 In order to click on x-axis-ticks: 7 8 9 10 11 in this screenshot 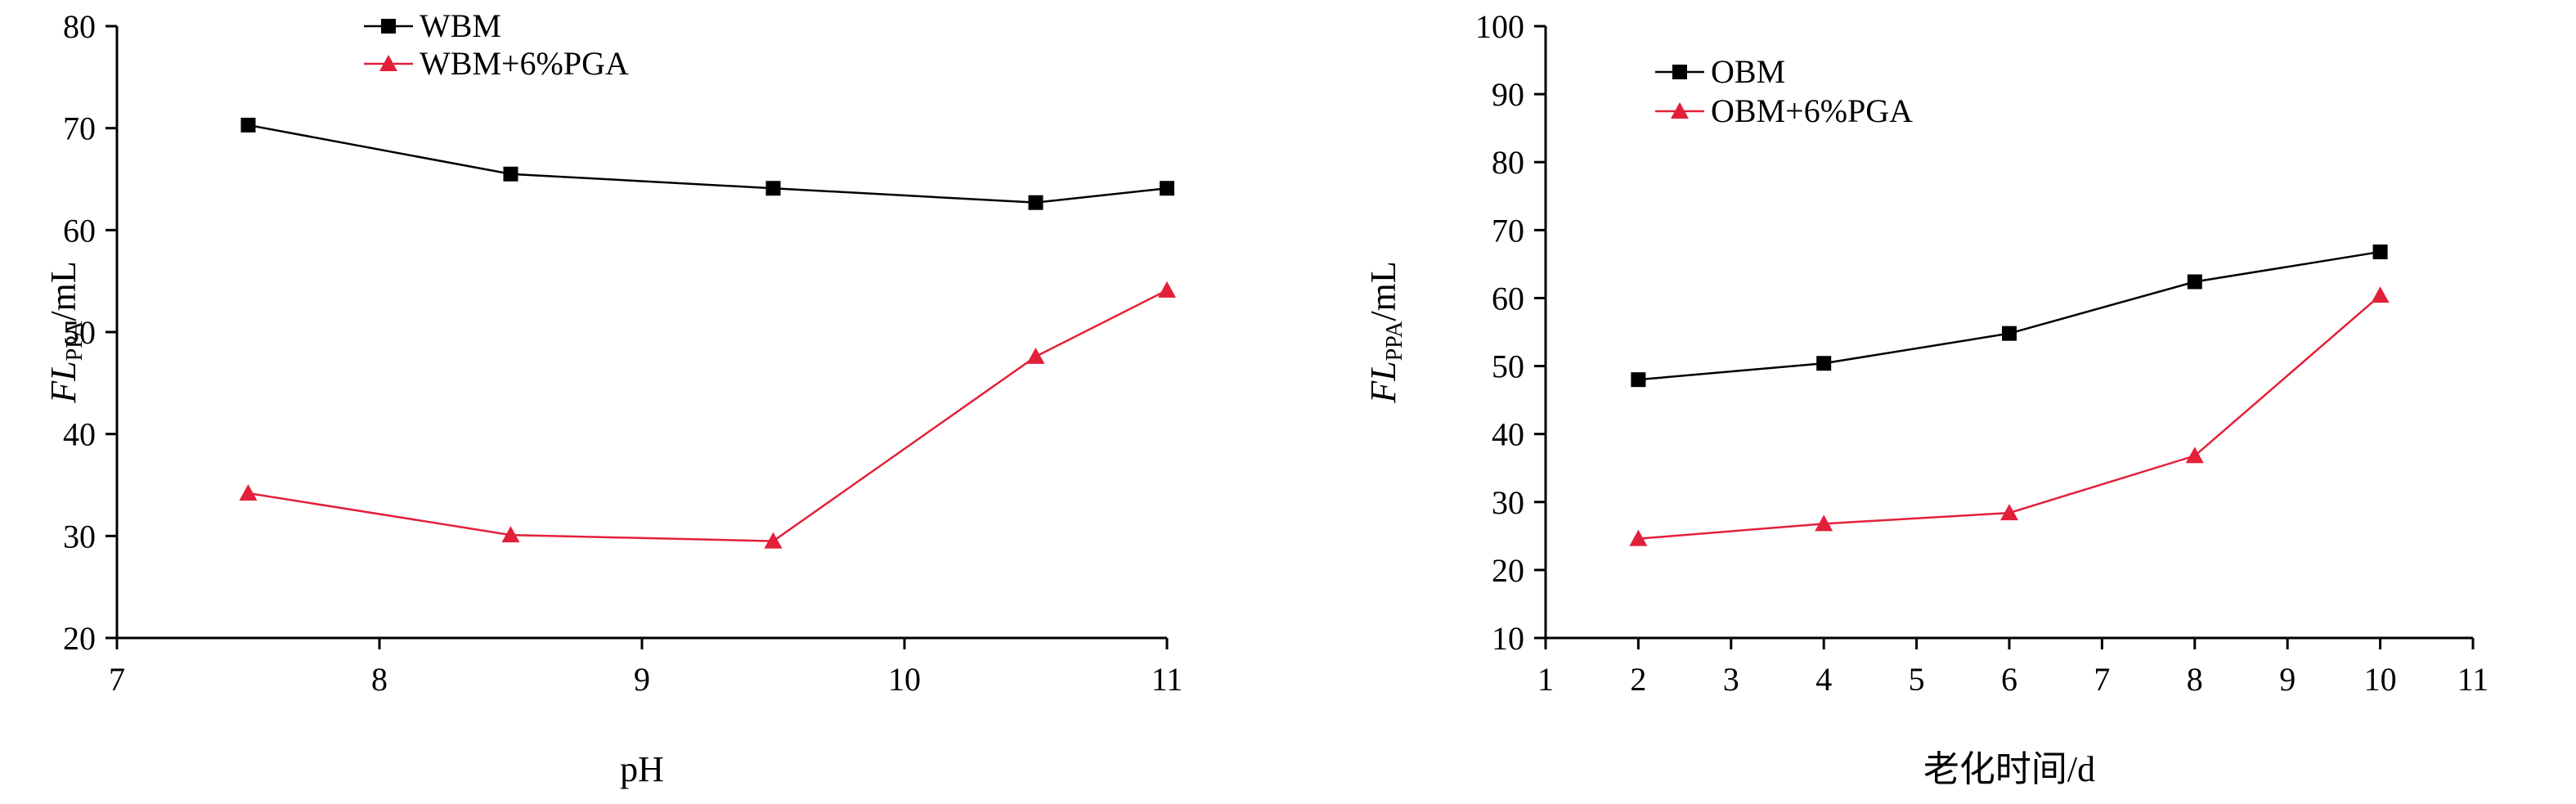, I will do `click(646, 668)`.